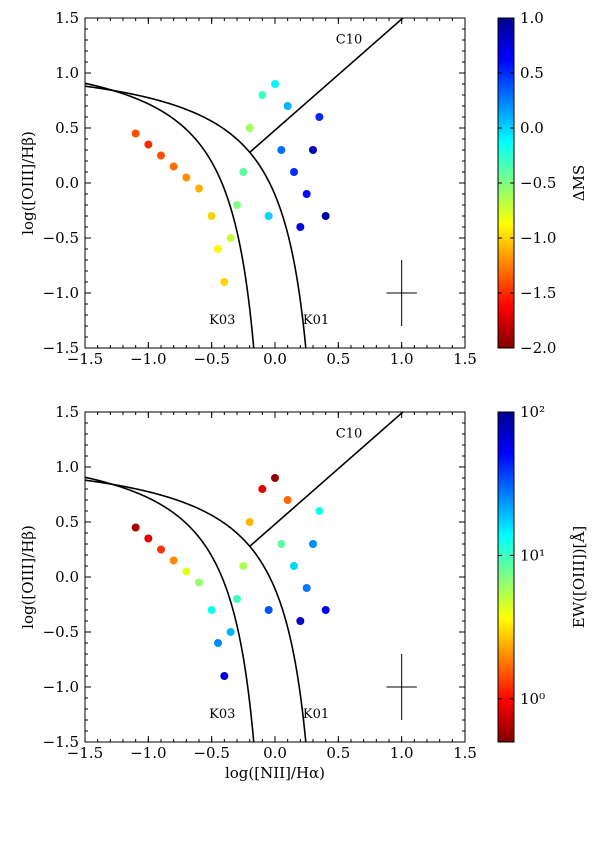 The image size is (598, 846). What do you see at coordinates (61, 348) in the screenshot?
I see `y-tick-label: −1.5` at bounding box center [61, 348].